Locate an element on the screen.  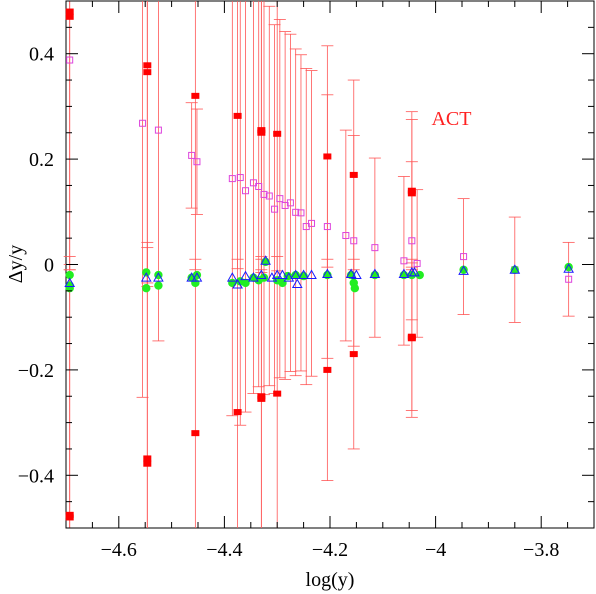
y-tick-label: −0.4 is located at coordinates (36, 476).